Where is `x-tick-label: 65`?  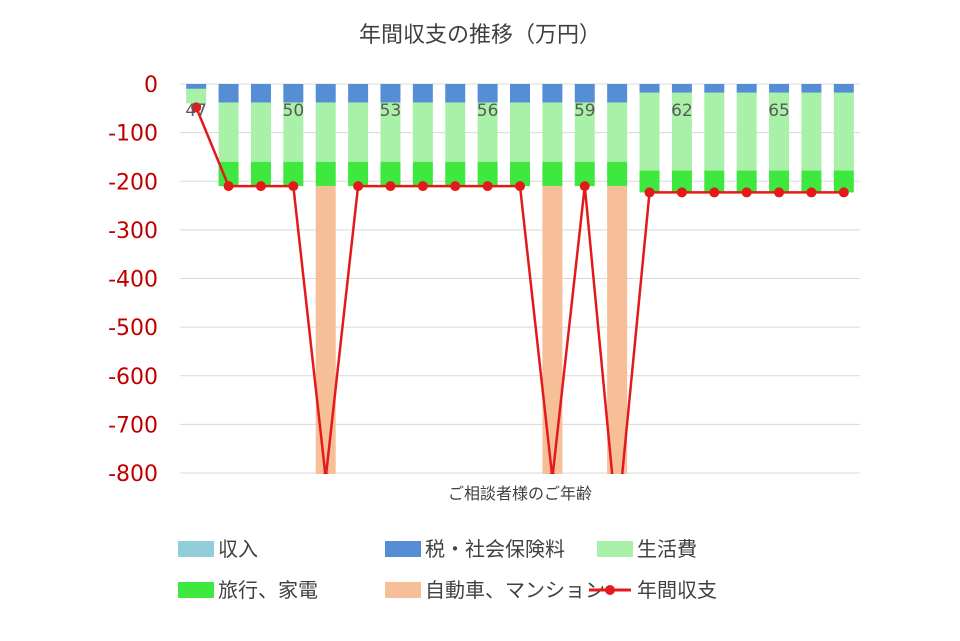 x-tick-label: 65 is located at coordinates (779, 111).